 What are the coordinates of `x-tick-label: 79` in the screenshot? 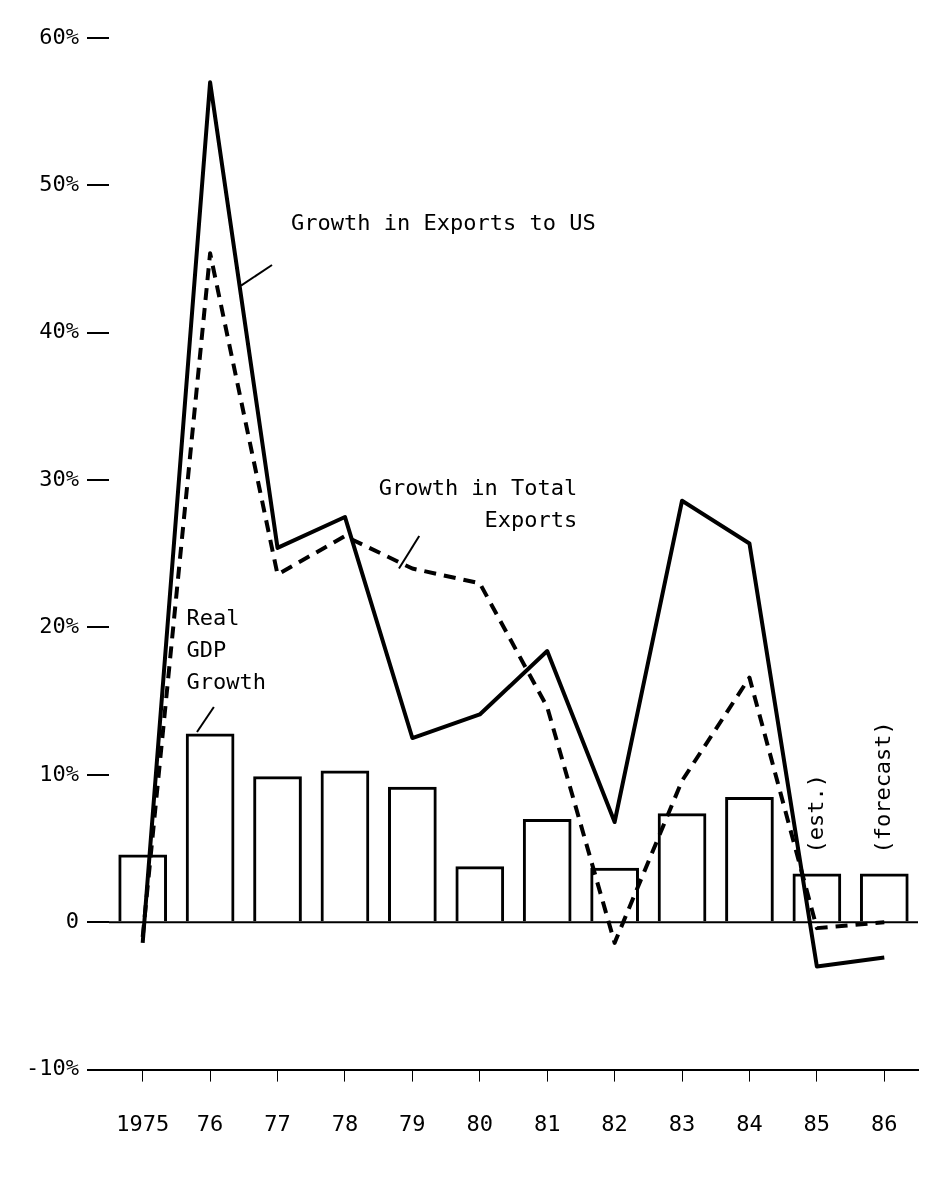 It's located at (412, 1123).